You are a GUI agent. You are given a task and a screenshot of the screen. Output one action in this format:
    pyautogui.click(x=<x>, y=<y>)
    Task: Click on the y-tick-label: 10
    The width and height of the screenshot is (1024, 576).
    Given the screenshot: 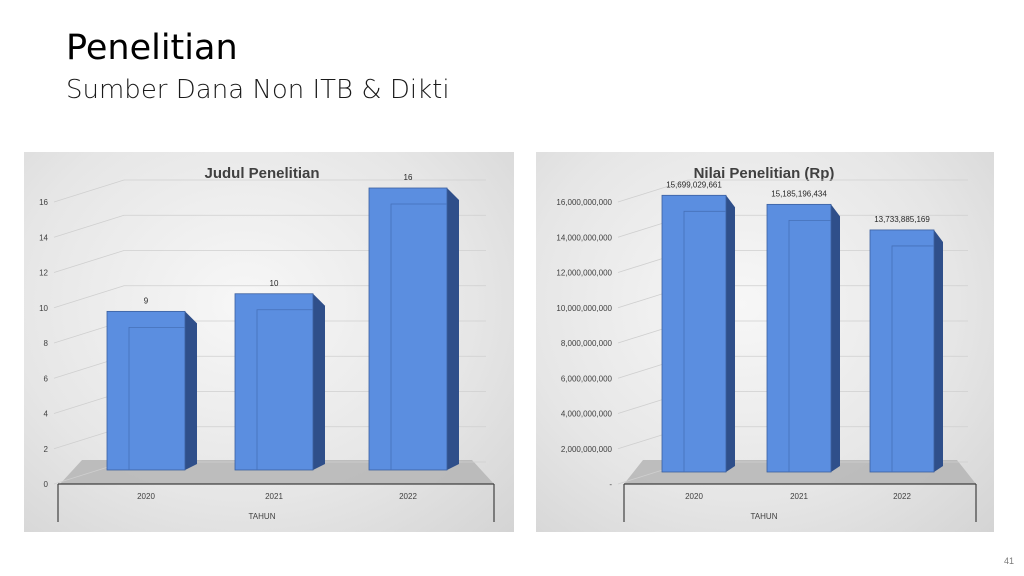 What is the action you would take?
    pyautogui.click(x=43, y=308)
    